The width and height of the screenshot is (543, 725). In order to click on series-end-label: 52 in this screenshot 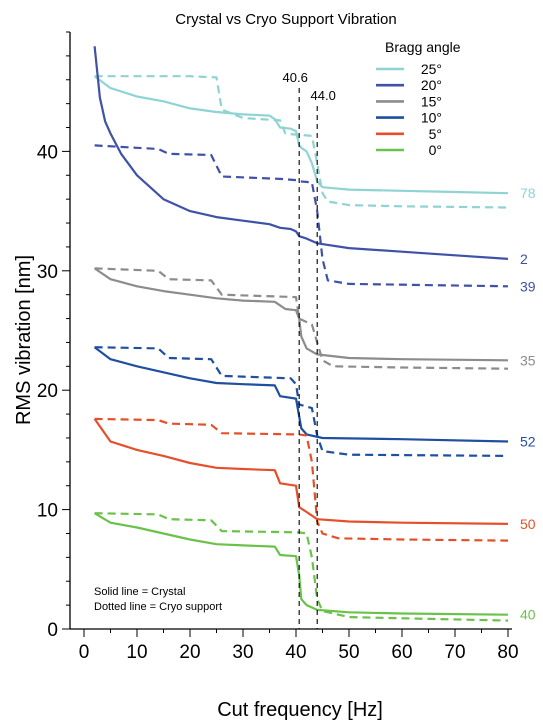, I will do `click(528, 442)`.